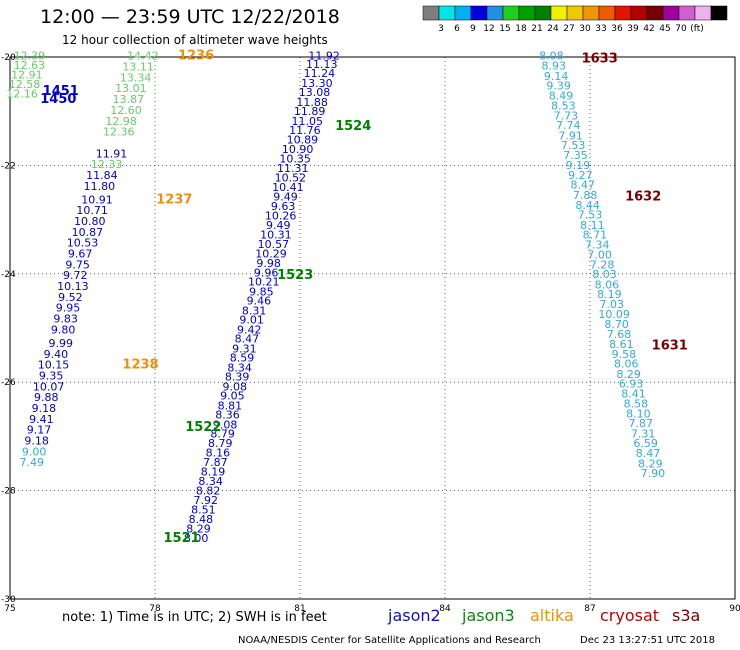 This screenshot has width=740, height=650. What do you see at coordinates (143, 56) in the screenshot?
I see `wave-height-value: 14.42` at bounding box center [143, 56].